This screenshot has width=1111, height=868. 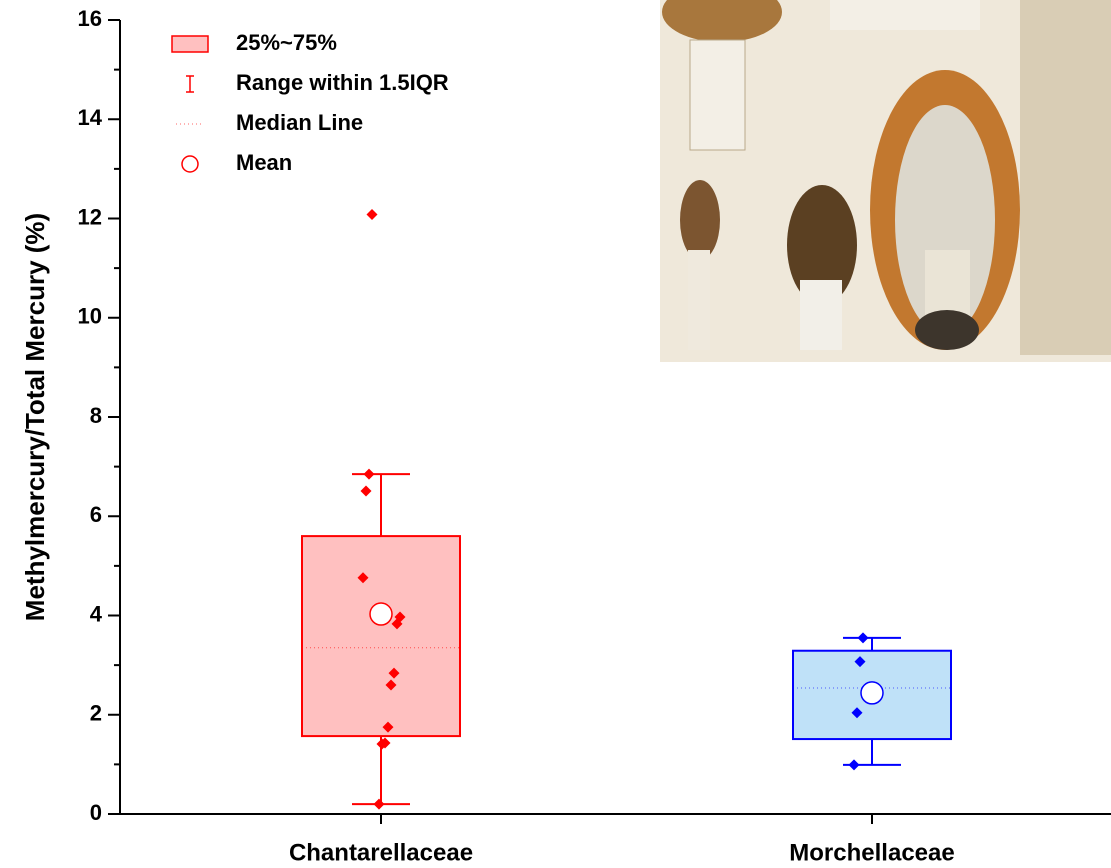 I want to click on x-tick-label: Morchellaceae, so click(x=871, y=852).